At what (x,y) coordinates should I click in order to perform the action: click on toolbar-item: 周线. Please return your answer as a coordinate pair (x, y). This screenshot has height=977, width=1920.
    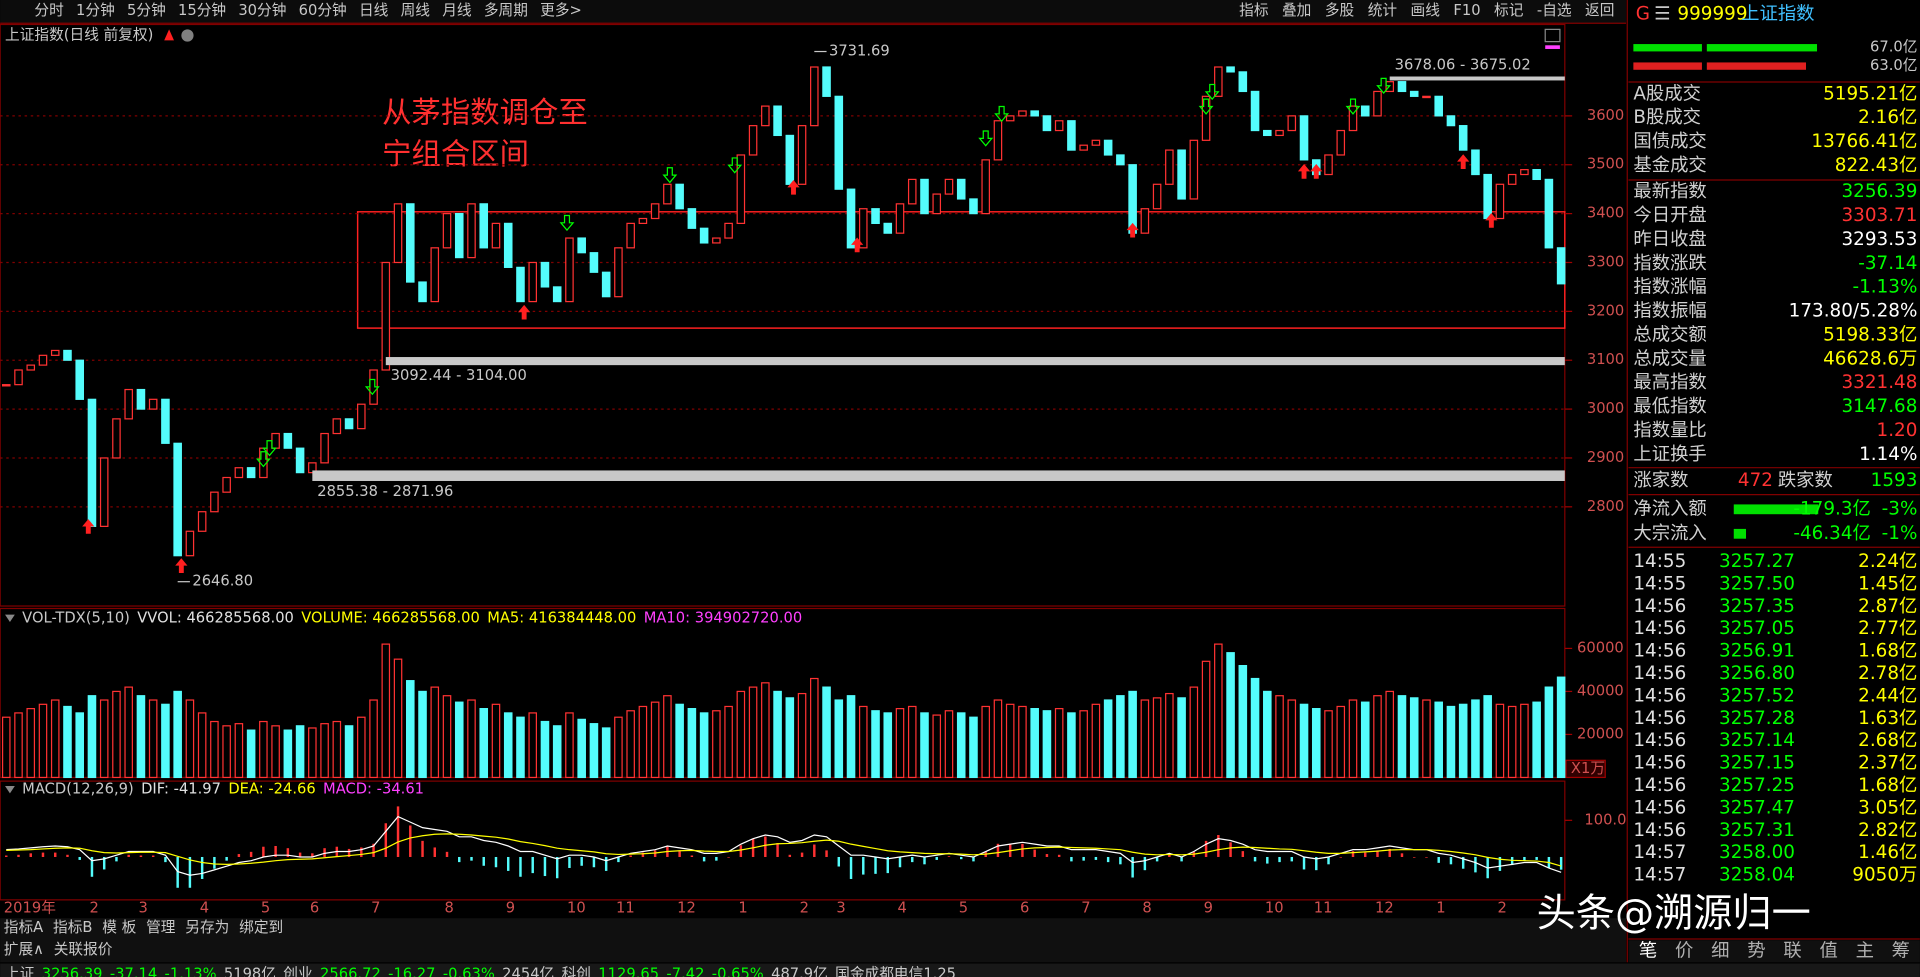
    Looking at the image, I should click on (416, 10).